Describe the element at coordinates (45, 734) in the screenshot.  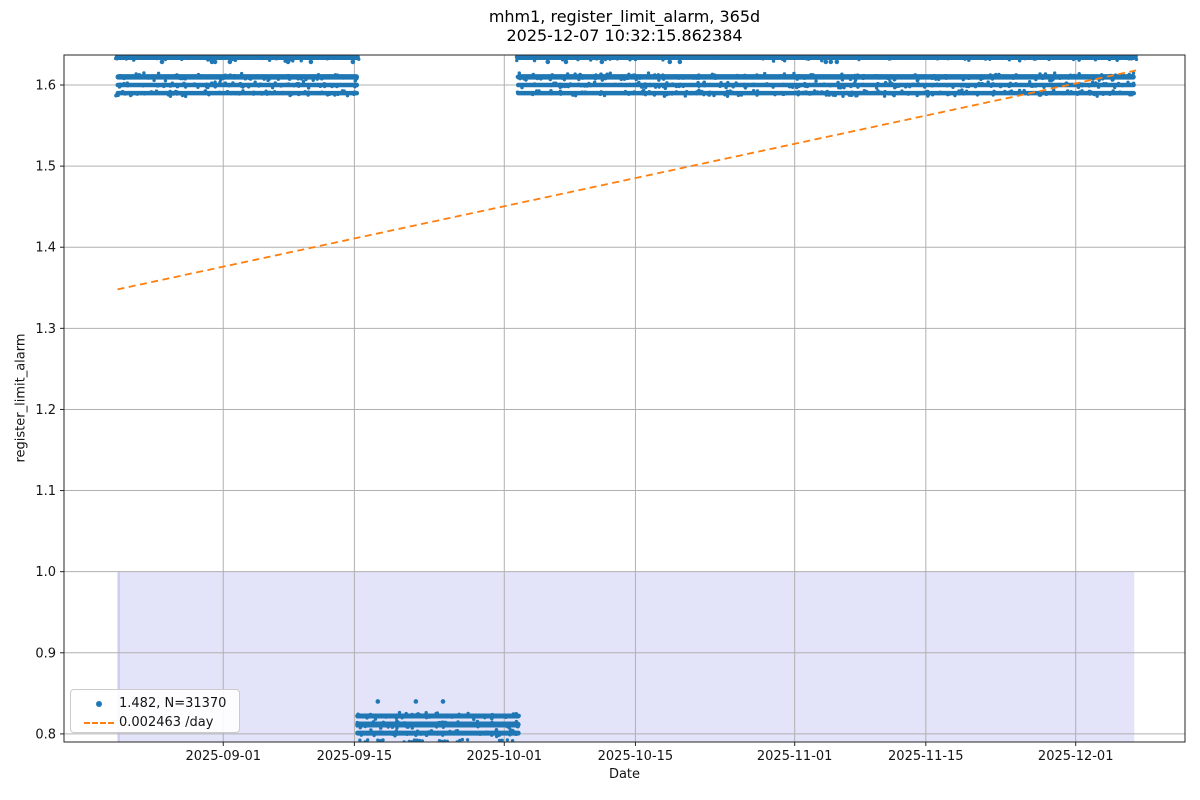
I see `y-tick-label: 0.8` at that location.